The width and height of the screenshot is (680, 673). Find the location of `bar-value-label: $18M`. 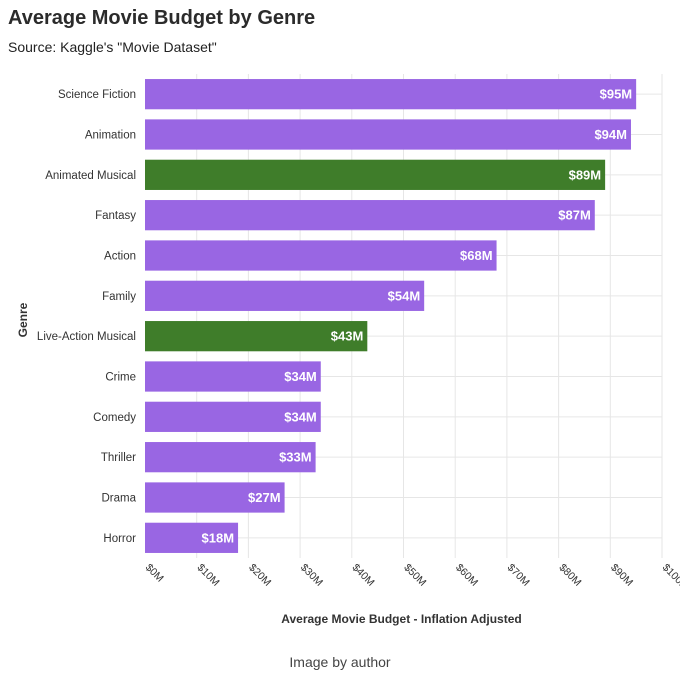

bar-value-label: $18M is located at coordinates (218, 537).